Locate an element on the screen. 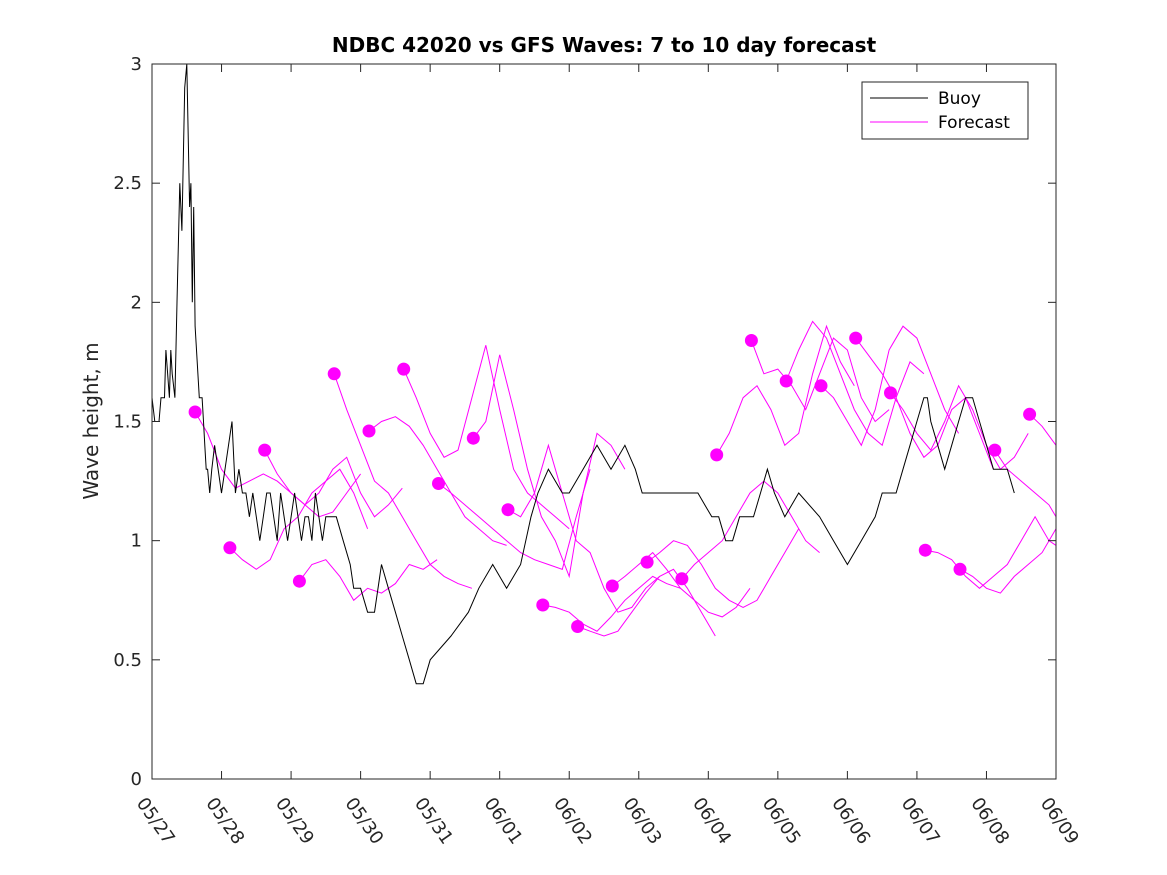 This screenshot has height=875, width=1167. y-tick-label-0: 0 is located at coordinates (136, 779).